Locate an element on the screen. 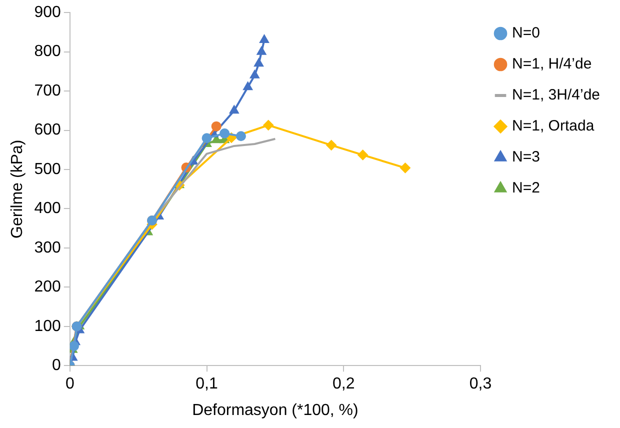  y-axis-title: Gerilme (kPa) is located at coordinates (17, 189).